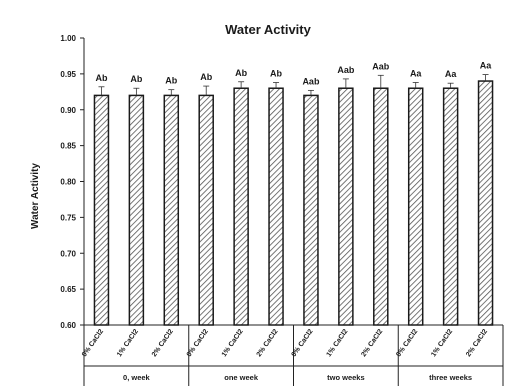 The height and width of the screenshot is (392, 514). I want to click on y-axis-label: Water Activity, so click(35, 196).